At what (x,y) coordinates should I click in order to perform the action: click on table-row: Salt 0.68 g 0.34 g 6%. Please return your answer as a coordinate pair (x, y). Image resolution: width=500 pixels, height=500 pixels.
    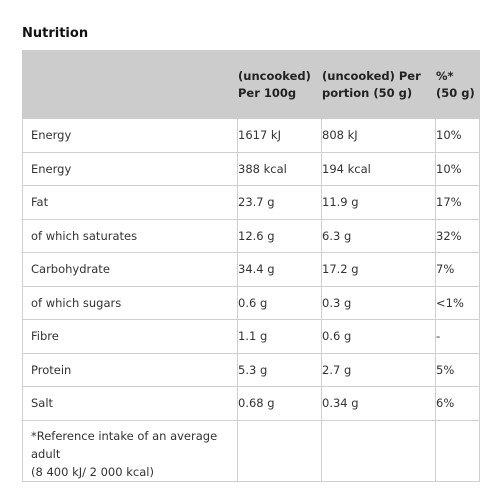
    Looking at the image, I should click on (251, 403).